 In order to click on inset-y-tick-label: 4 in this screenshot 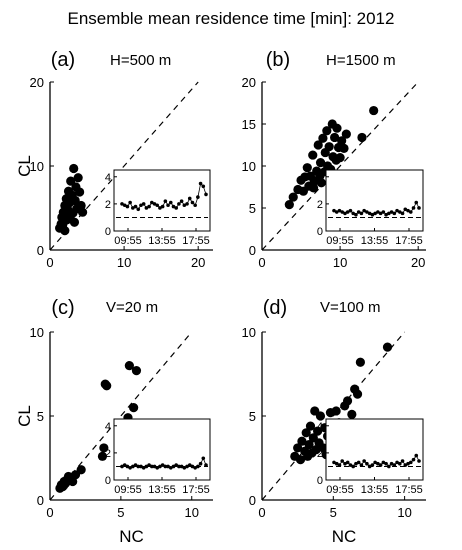, I will do `click(108, 178)`.